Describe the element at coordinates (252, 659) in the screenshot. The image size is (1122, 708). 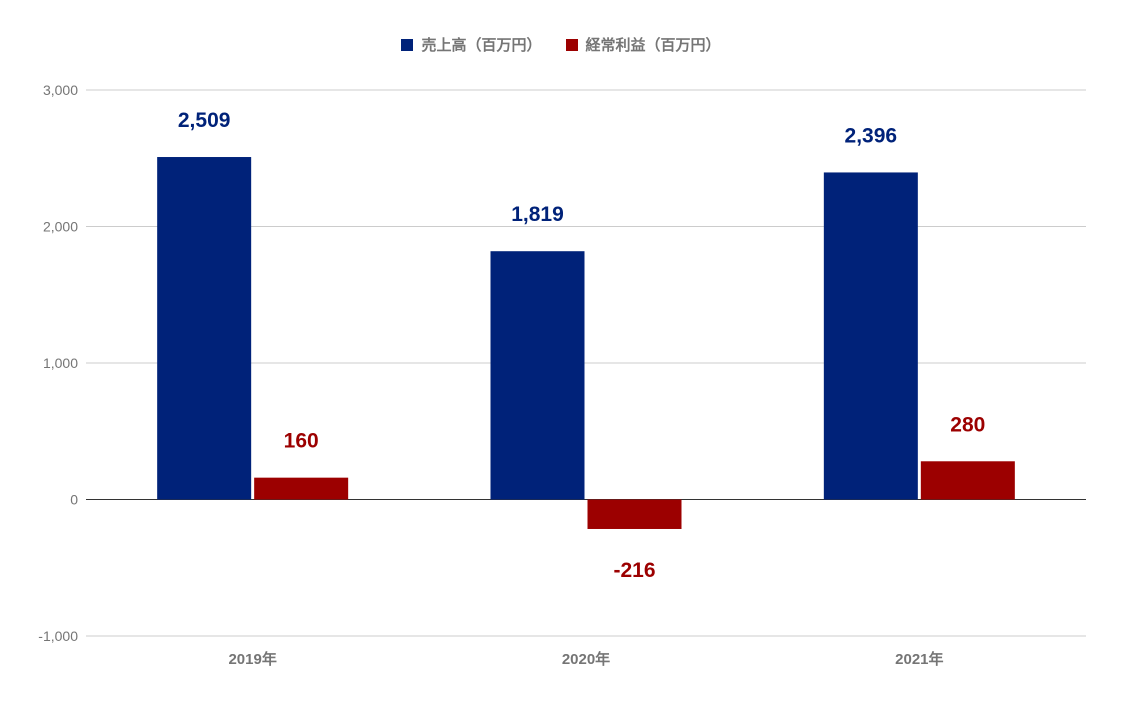
I see `x-category-label: 2019年` at that location.